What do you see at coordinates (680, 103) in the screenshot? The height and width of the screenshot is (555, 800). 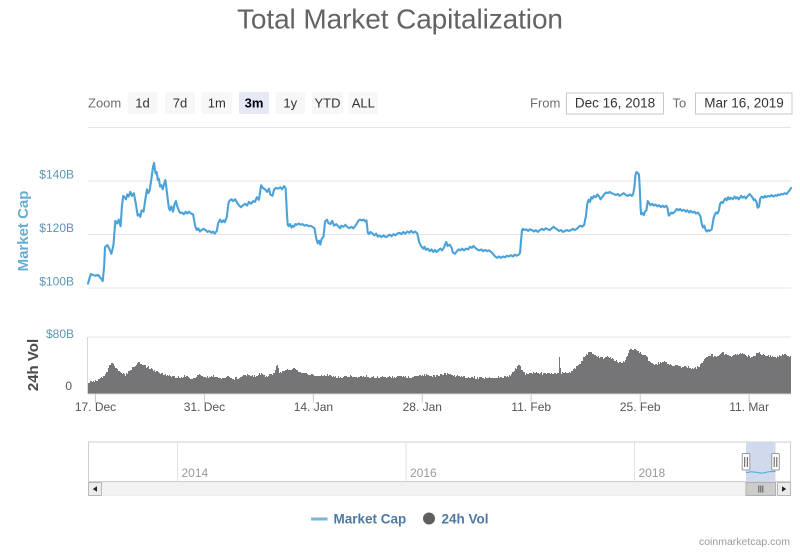 I see `svg-text: To` at bounding box center [680, 103].